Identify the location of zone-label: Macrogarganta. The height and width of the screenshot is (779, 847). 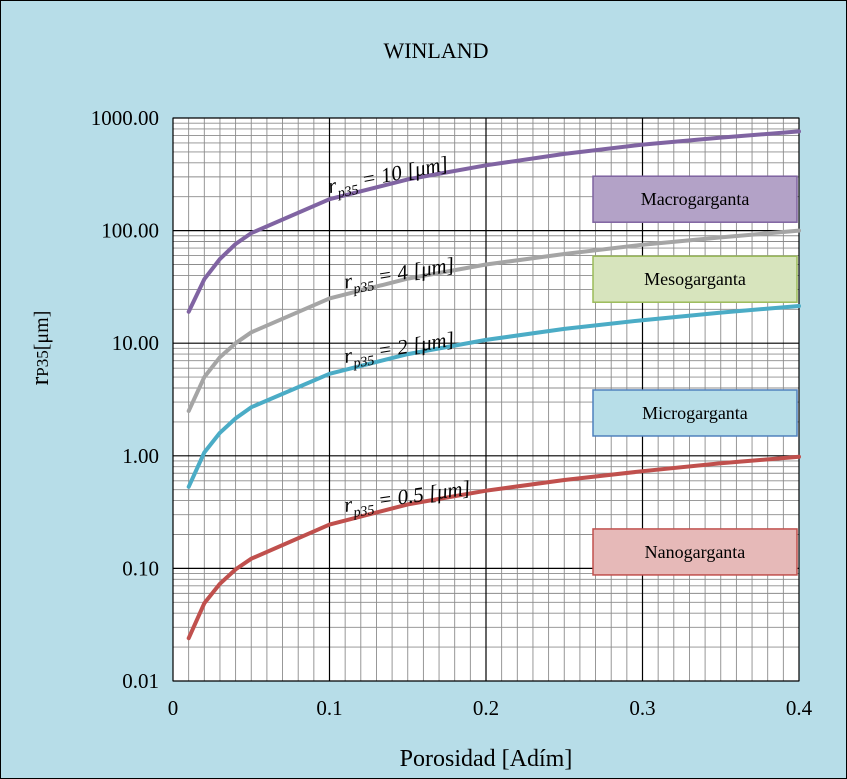
(695, 199).